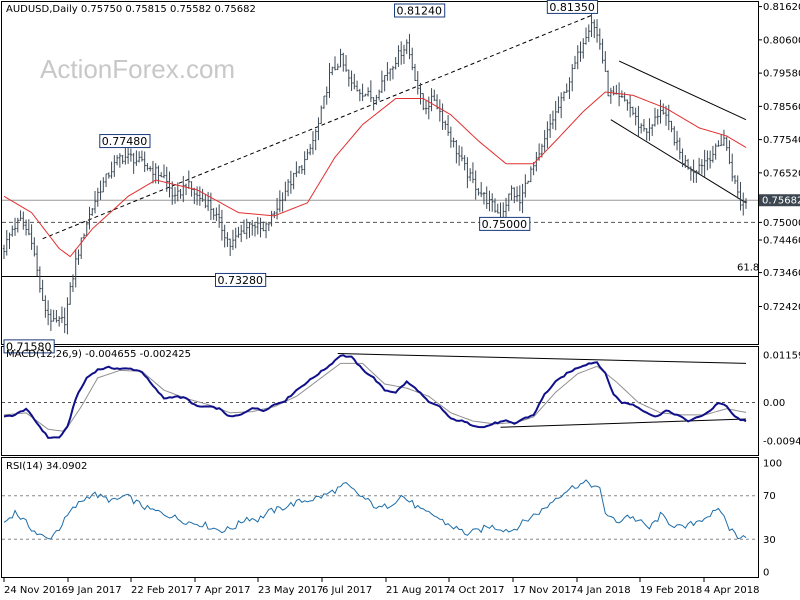 This screenshot has width=800, height=600. What do you see at coordinates (779, 200) in the screenshot?
I see `current-price-box` at bounding box center [779, 200].